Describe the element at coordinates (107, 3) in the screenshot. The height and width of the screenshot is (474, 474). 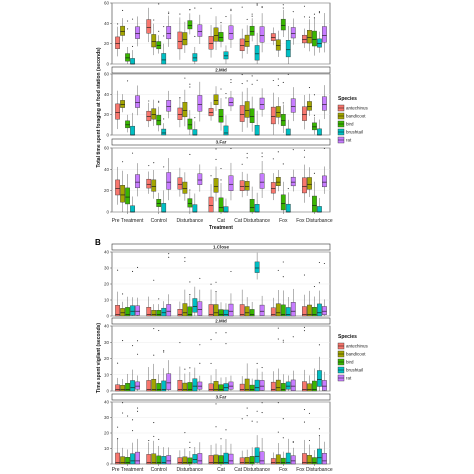
I see `y-tick-label: 60` at that location.